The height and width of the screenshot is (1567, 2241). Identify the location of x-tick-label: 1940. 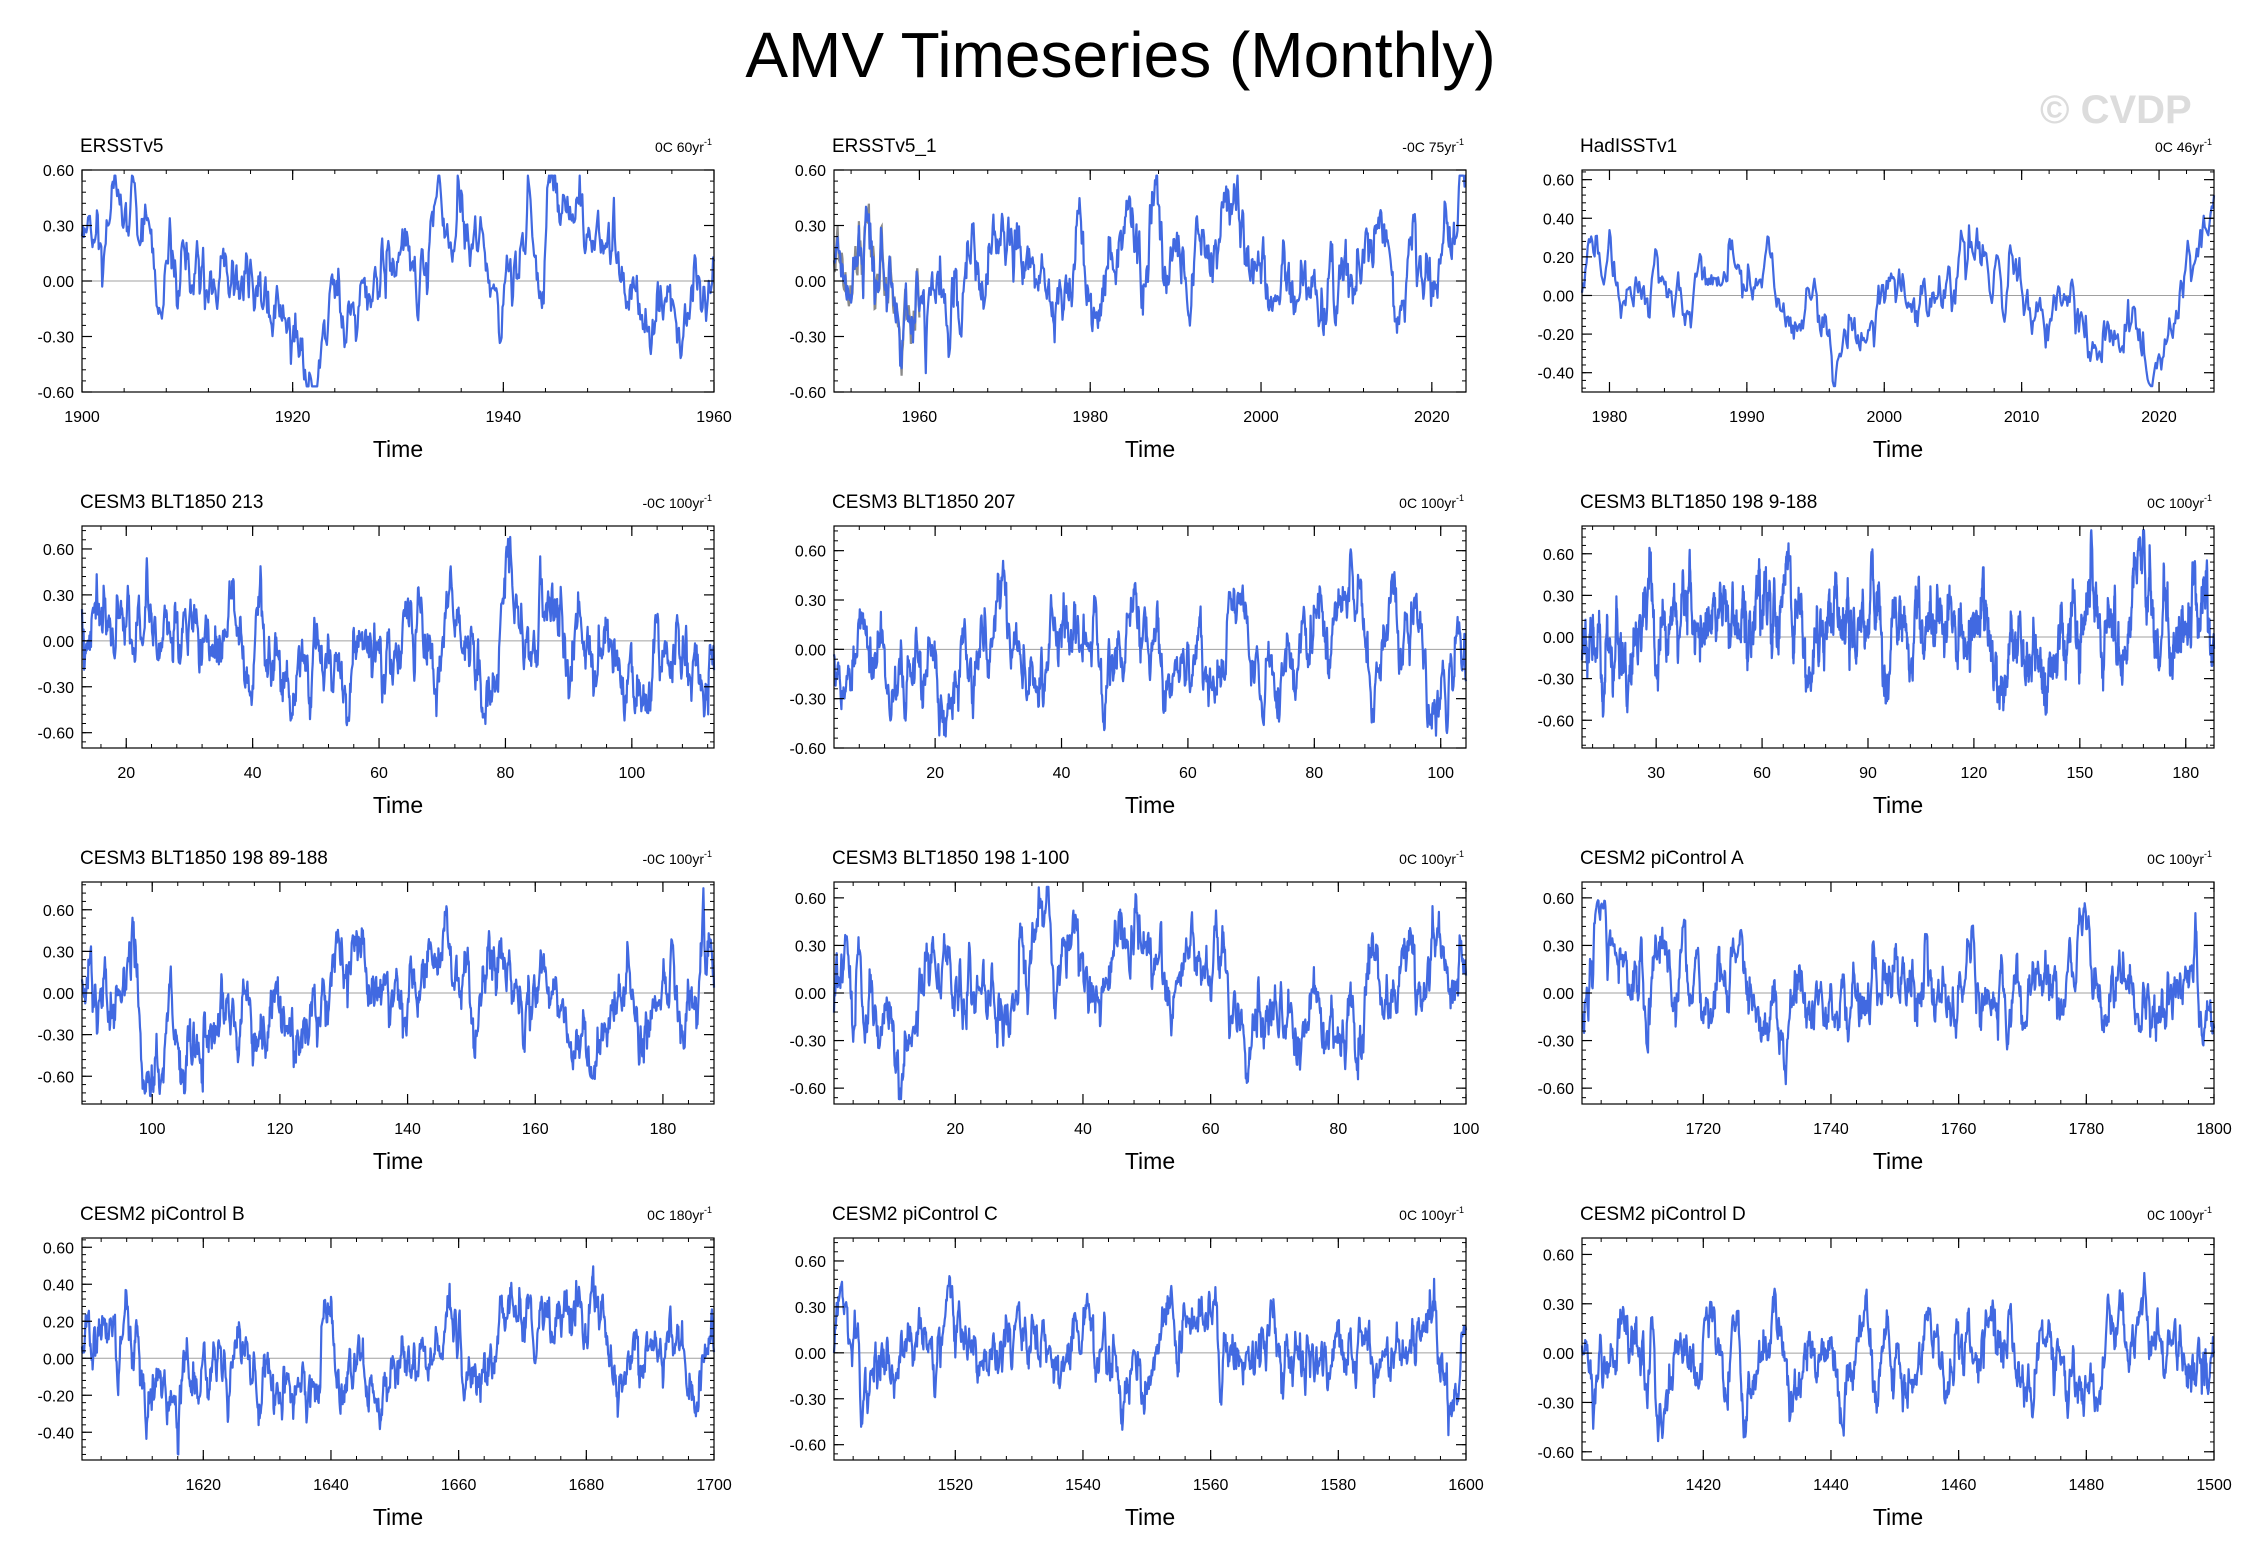
(504, 417).